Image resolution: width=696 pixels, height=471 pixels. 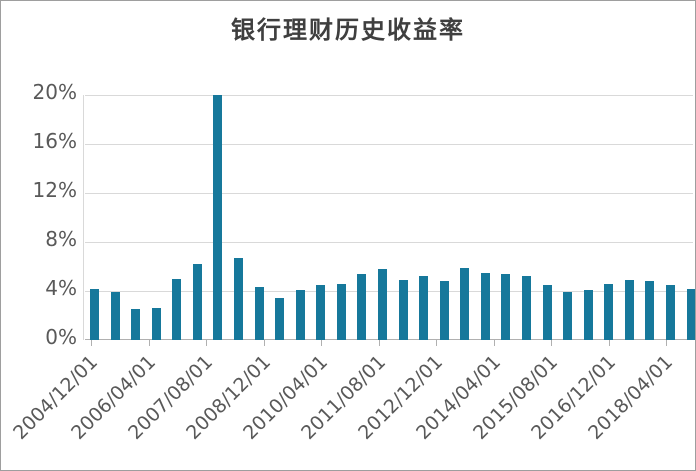 I want to click on y-axis-line, so click(x=83, y=217).